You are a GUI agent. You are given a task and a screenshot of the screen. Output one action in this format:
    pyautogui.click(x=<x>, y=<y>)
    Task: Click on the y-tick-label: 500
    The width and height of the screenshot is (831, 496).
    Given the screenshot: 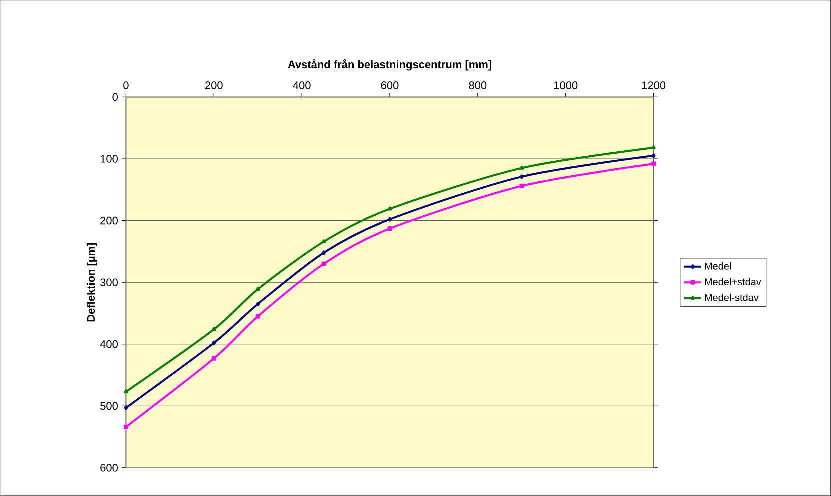 What is the action you would take?
    pyautogui.click(x=109, y=406)
    